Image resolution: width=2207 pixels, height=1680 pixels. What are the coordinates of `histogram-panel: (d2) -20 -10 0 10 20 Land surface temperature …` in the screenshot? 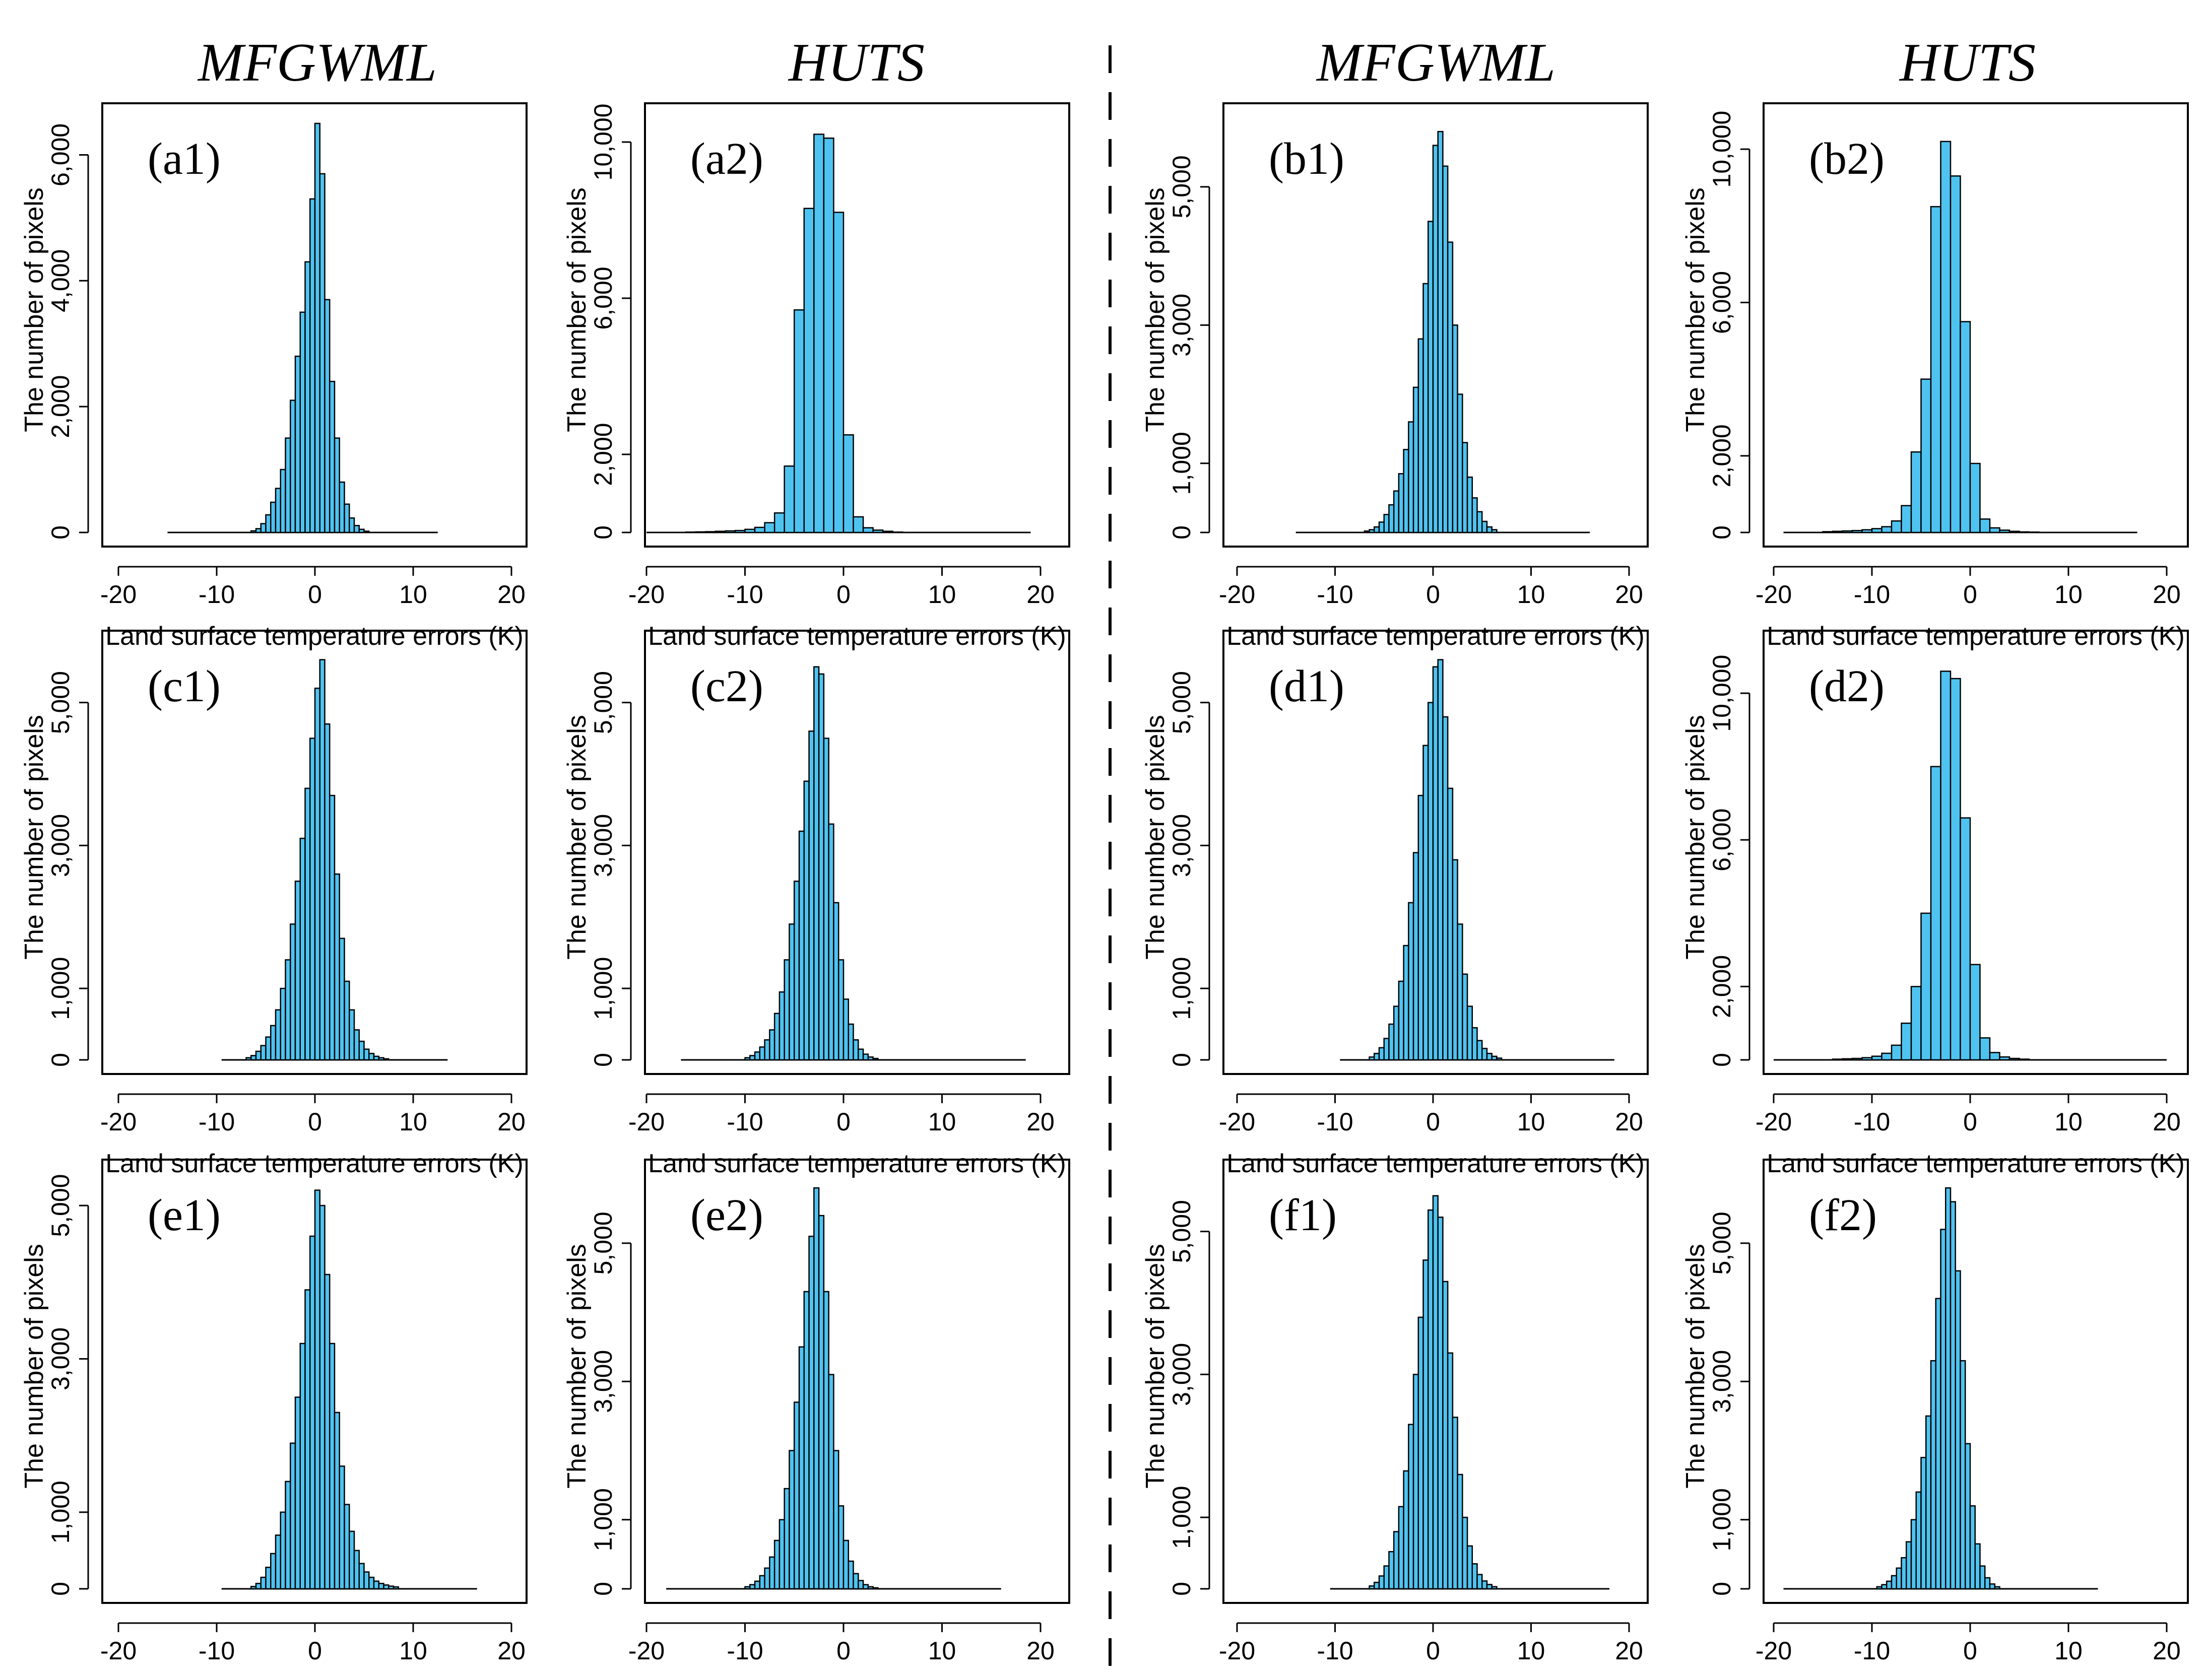 It's located at (1935, 904).